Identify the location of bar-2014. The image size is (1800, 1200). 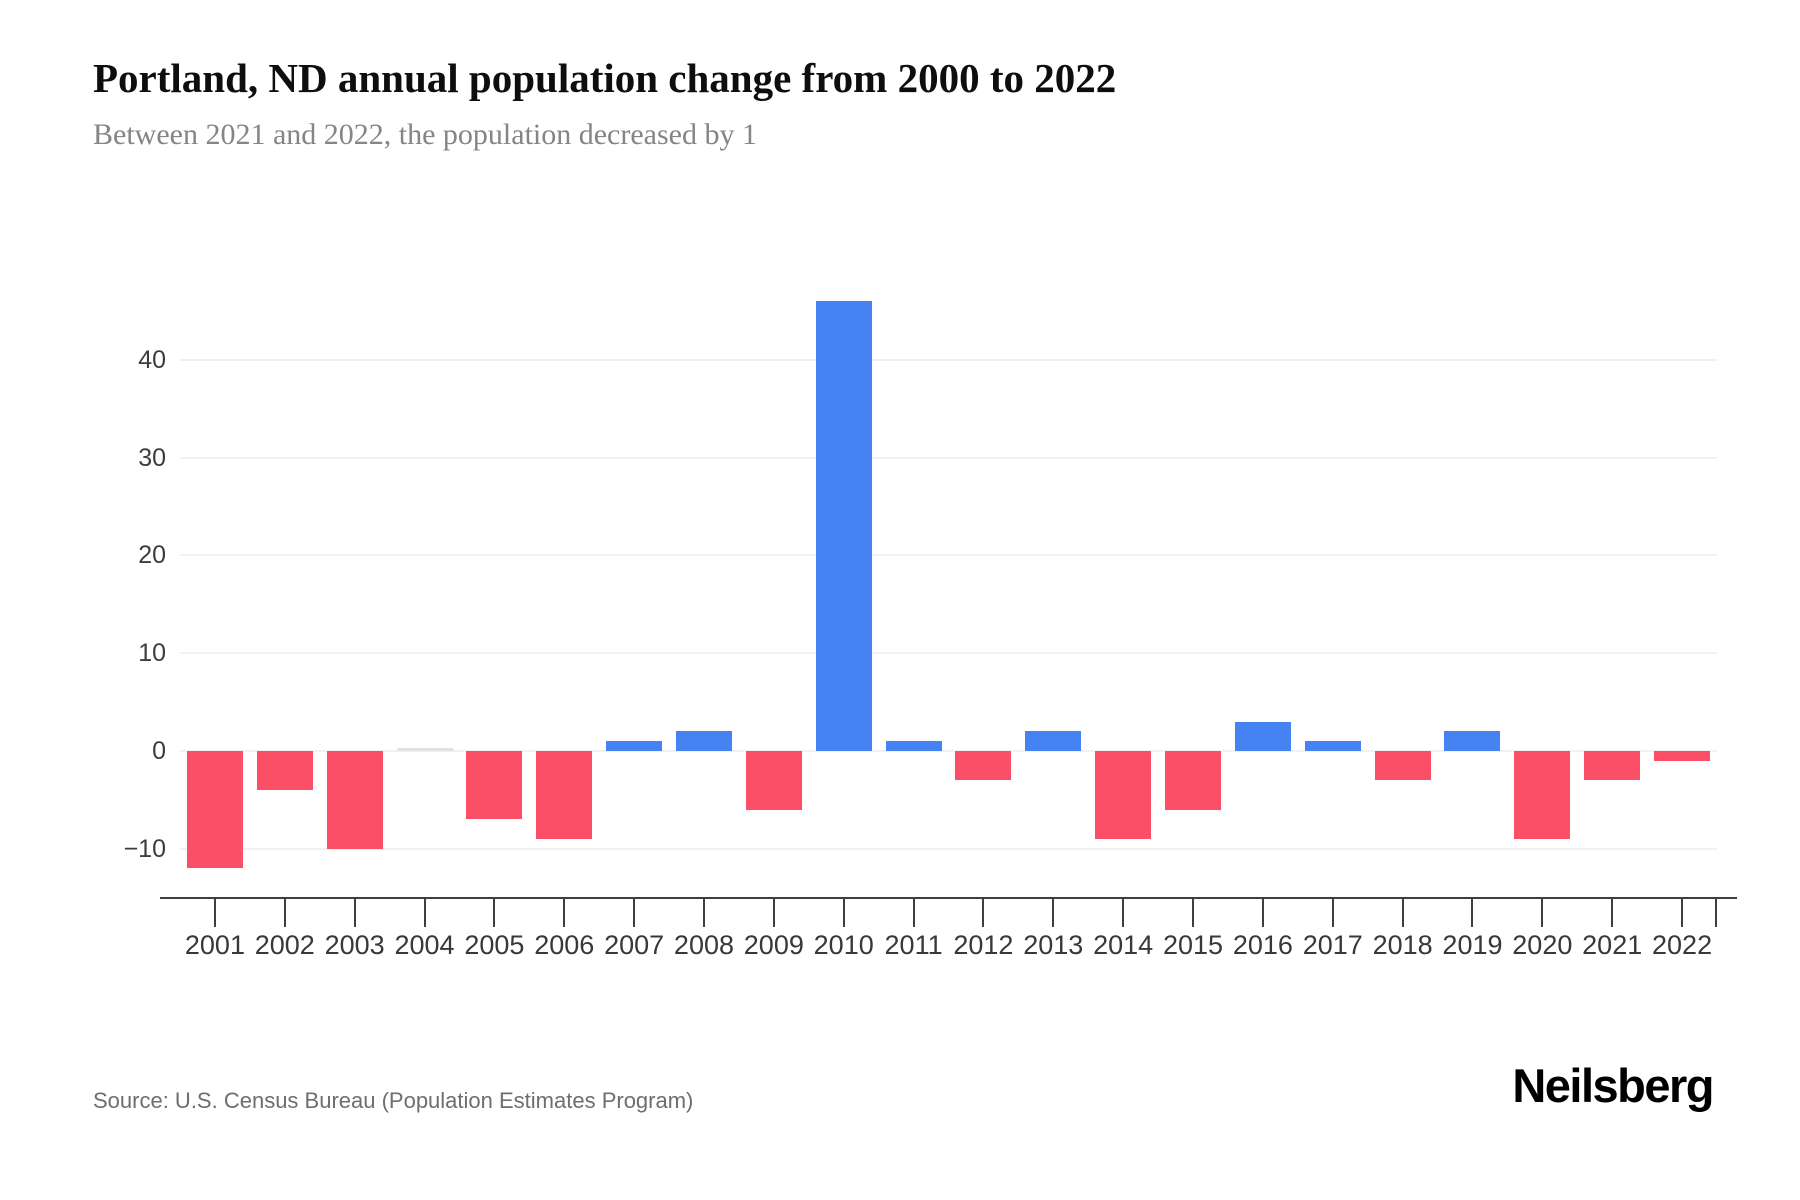
(1123, 795).